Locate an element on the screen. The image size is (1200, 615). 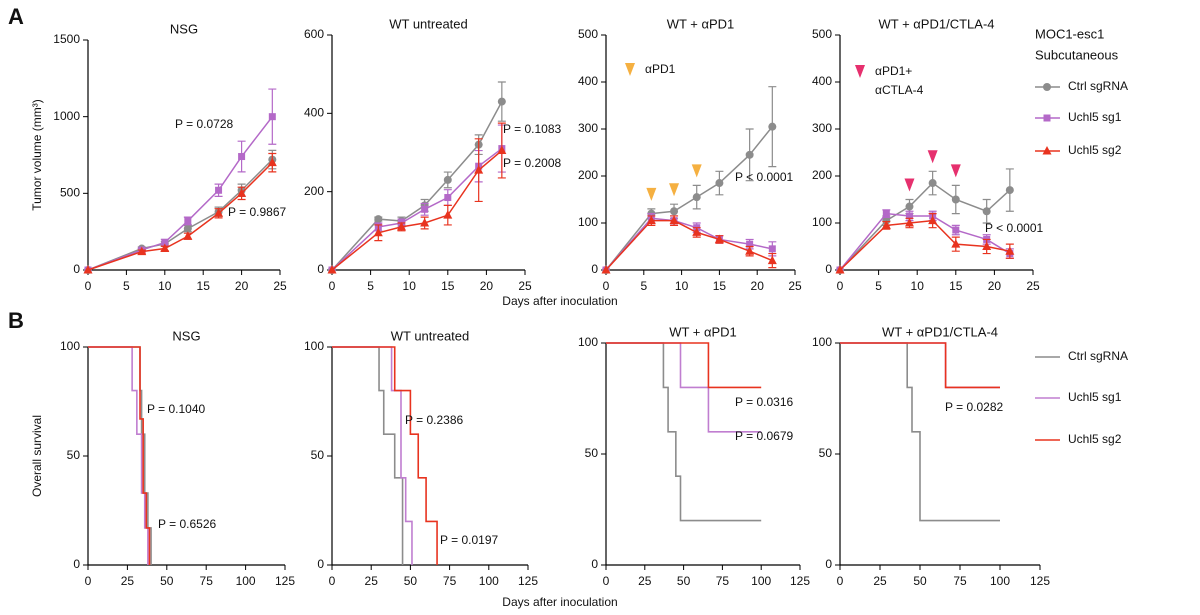
legend-label: Uchl5 sg2 is located at coordinates (1095, 439).